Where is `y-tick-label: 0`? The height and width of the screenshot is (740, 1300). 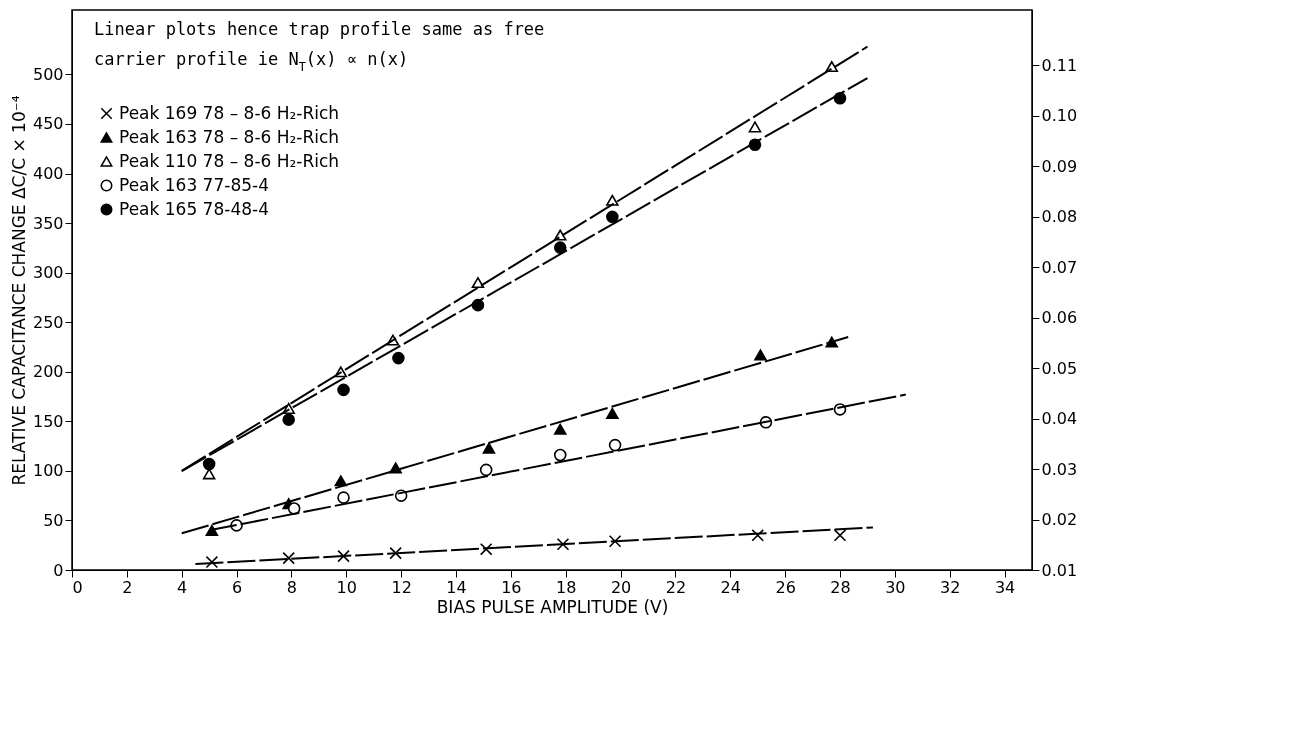
y-tick-label: 0 is located at coordinates (58, 570).